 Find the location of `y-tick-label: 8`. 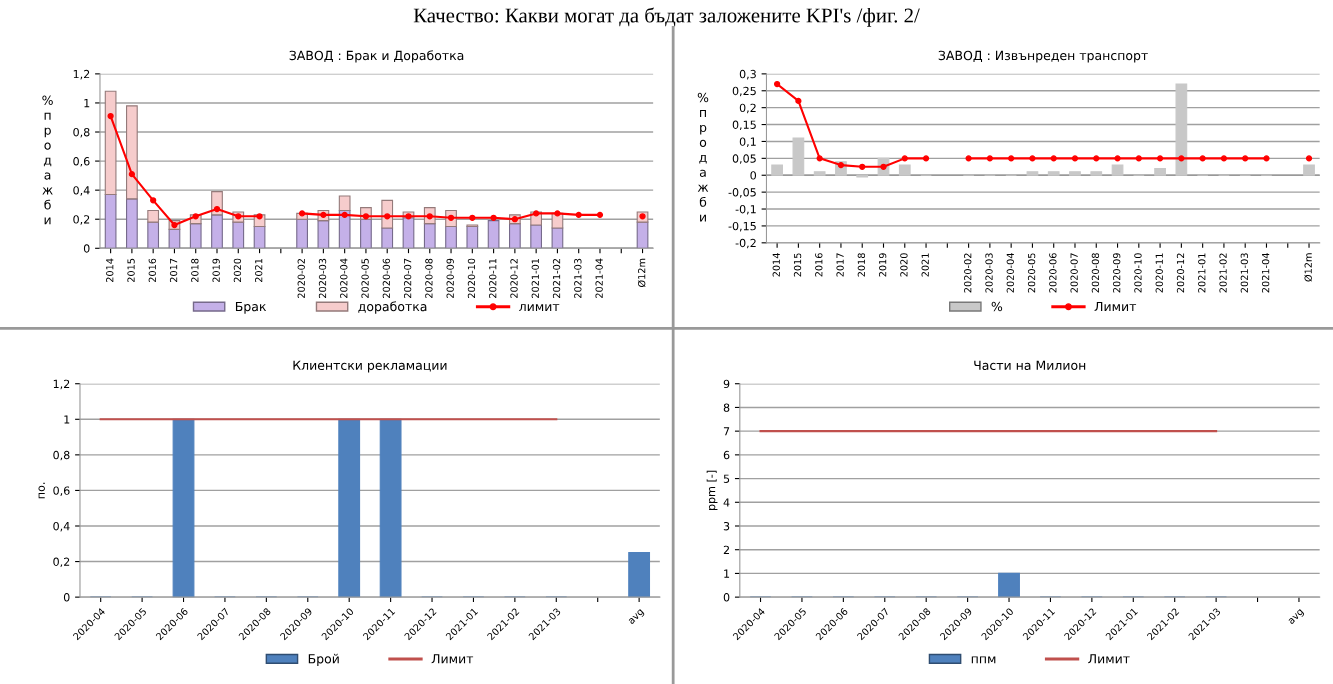

y-tick-label: 8 is located at coordinates (726, 407).